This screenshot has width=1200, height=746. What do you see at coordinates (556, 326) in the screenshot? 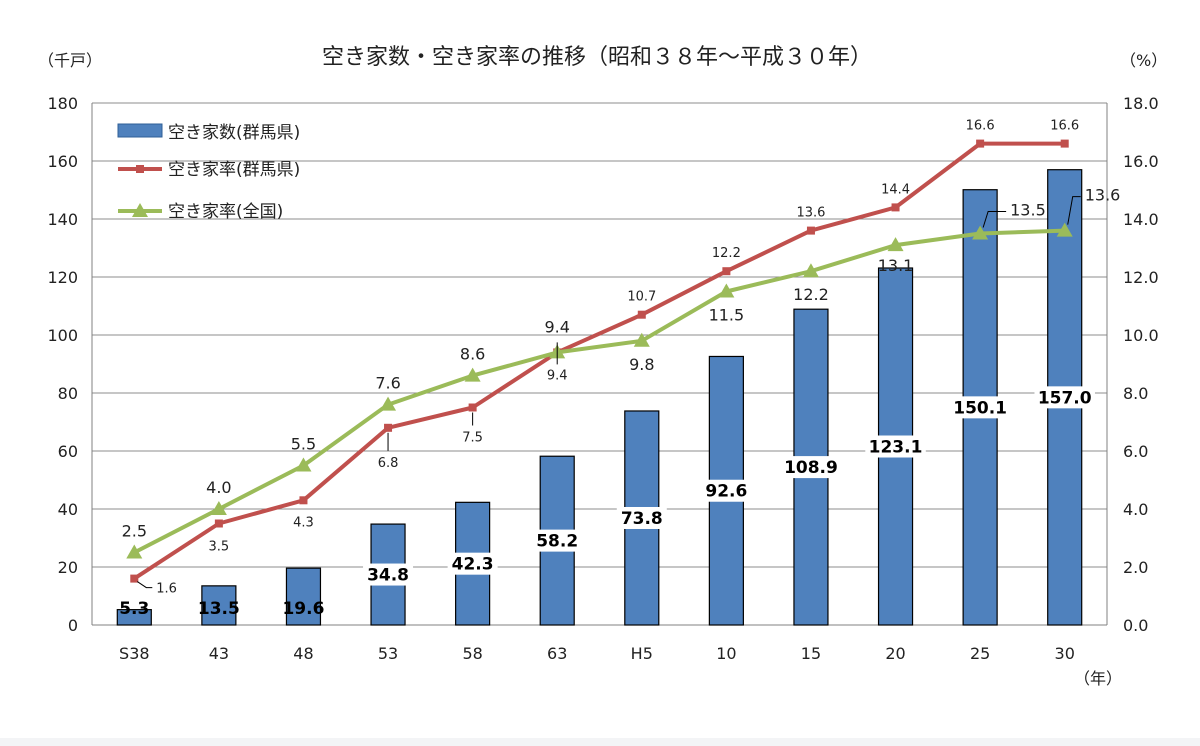
I see `national-rate-data-label: 9.4` at bounding box center [556, 326].